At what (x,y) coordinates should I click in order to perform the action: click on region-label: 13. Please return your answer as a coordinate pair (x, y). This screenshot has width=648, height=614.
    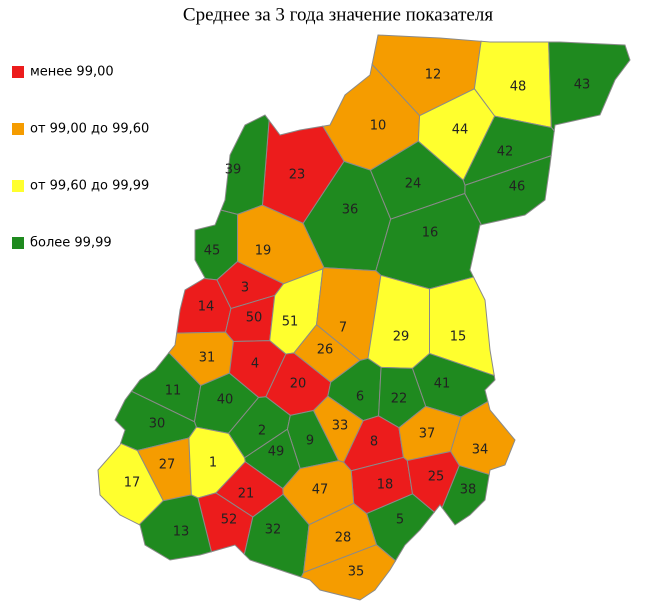
    Looking at the image, I should click on (181, 532).